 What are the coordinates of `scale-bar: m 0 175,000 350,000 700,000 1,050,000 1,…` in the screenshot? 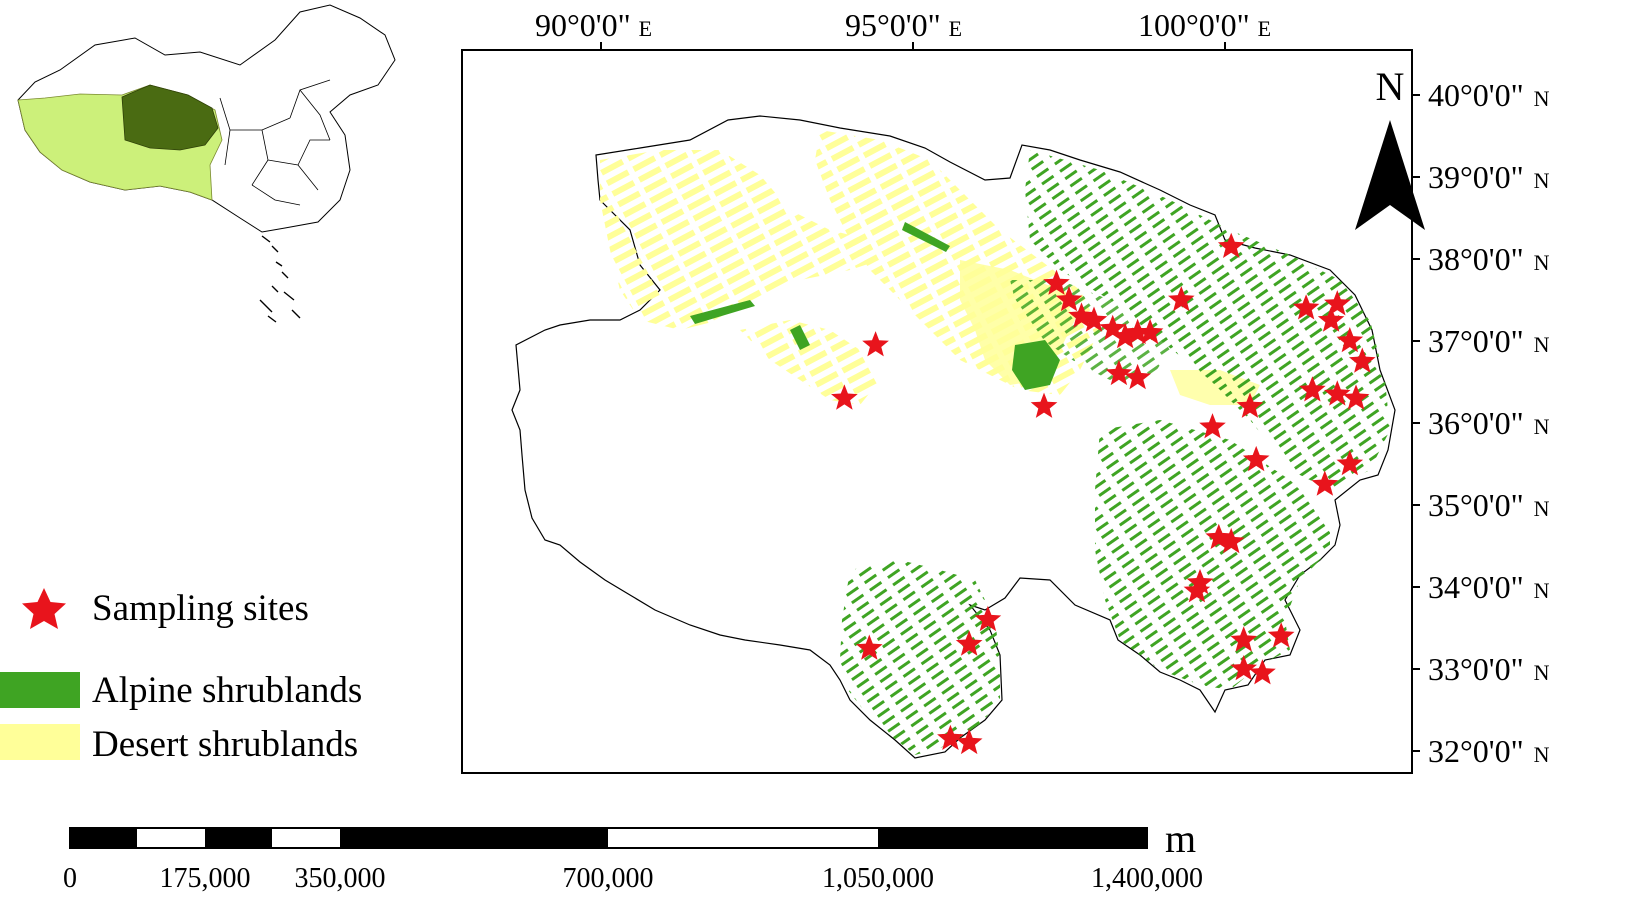 It's located at (633, 855).